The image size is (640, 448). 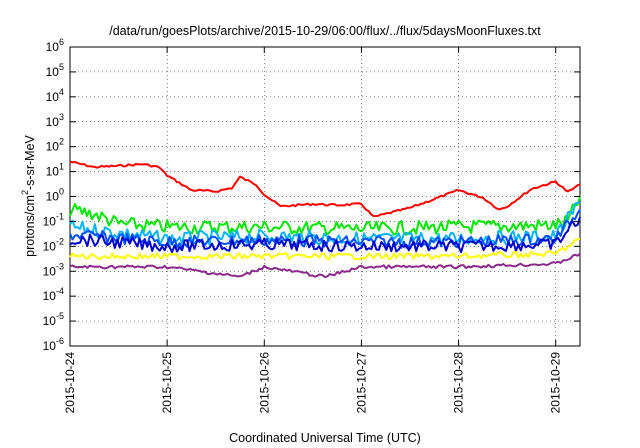 What do you see at coordinates (264, 383) in the screenshot?
I see `x-tick-label: 2015-10-26` at bounding box center [264, 383].